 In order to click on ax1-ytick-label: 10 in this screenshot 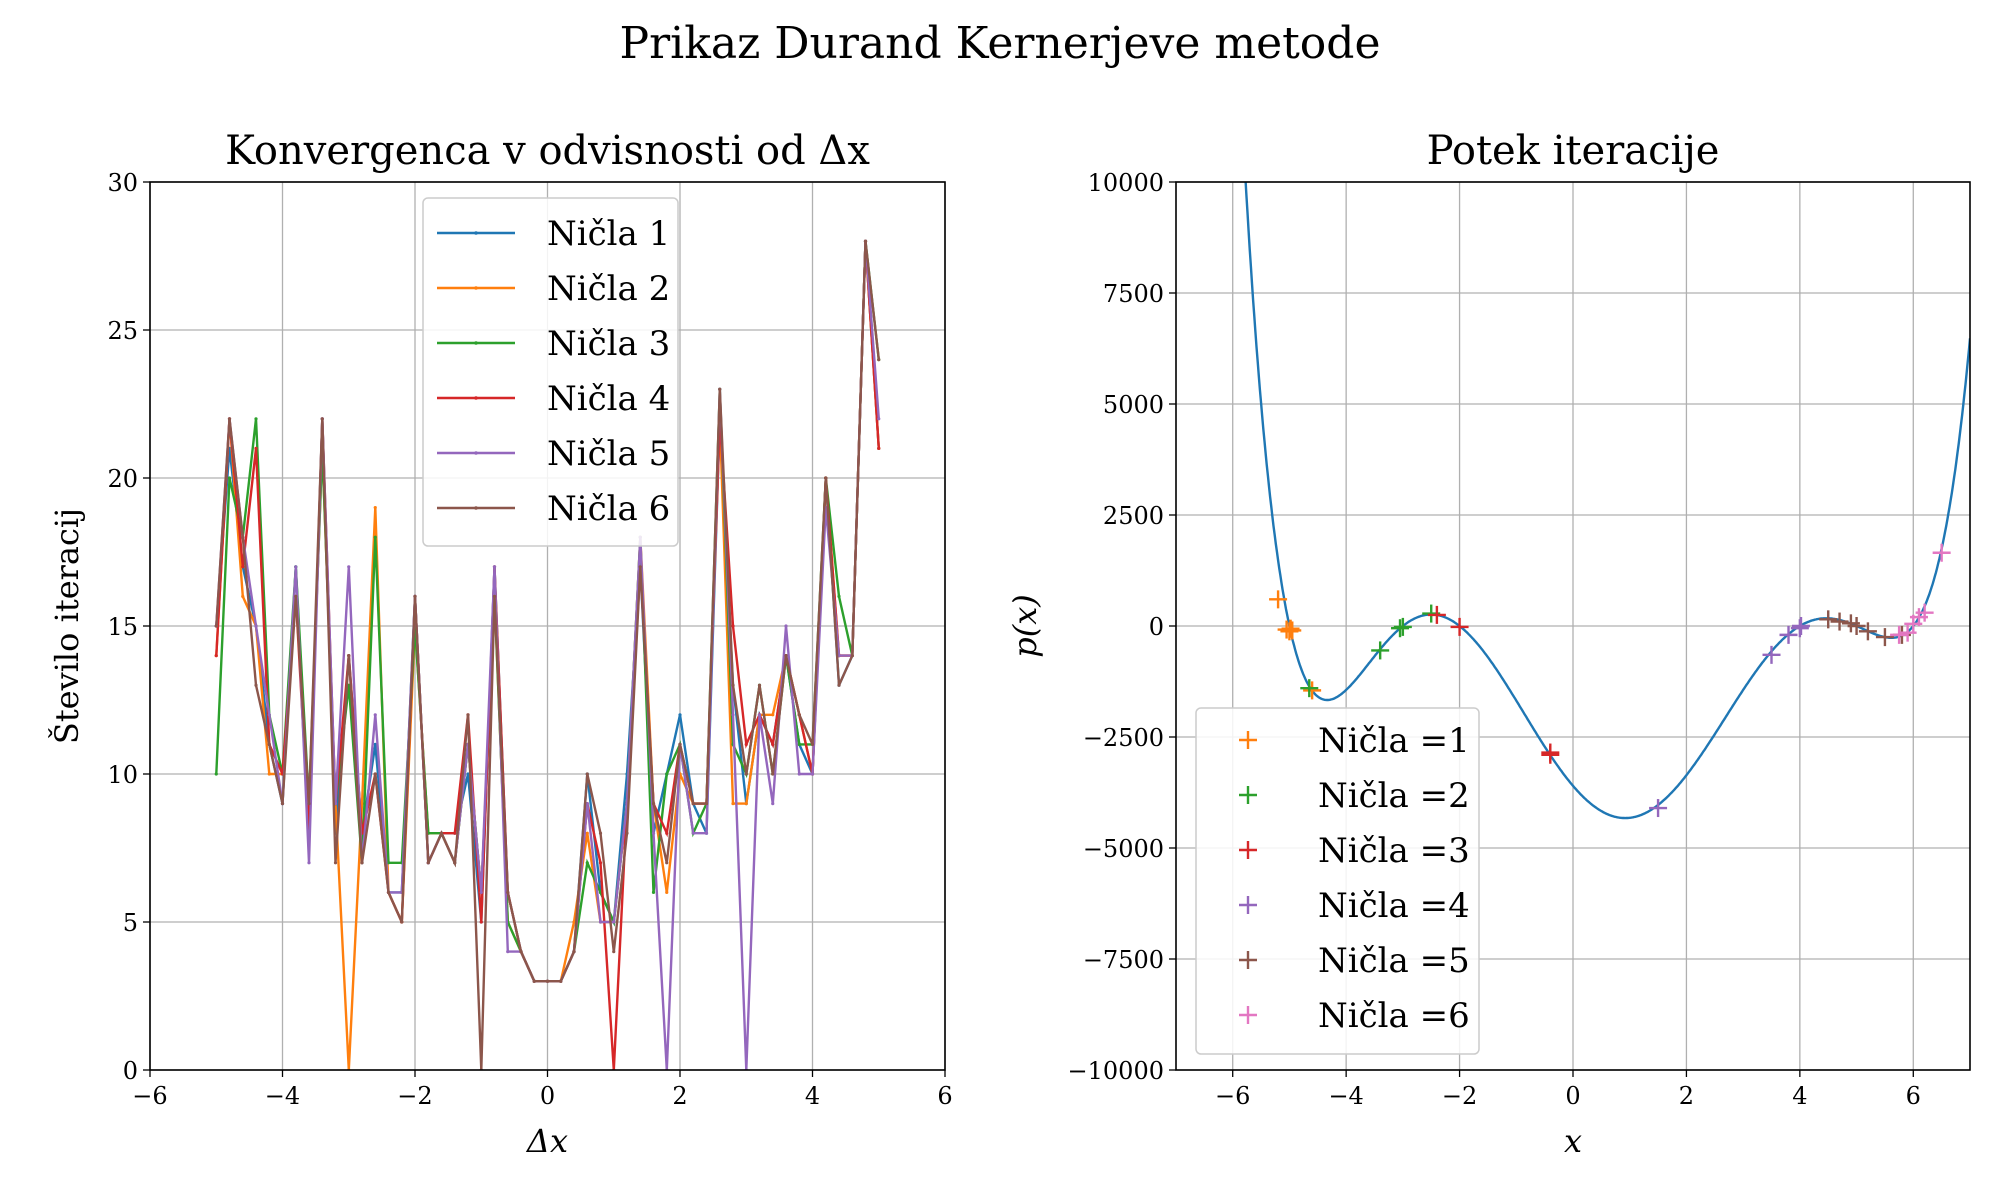, I will do `click(122, 775)`.